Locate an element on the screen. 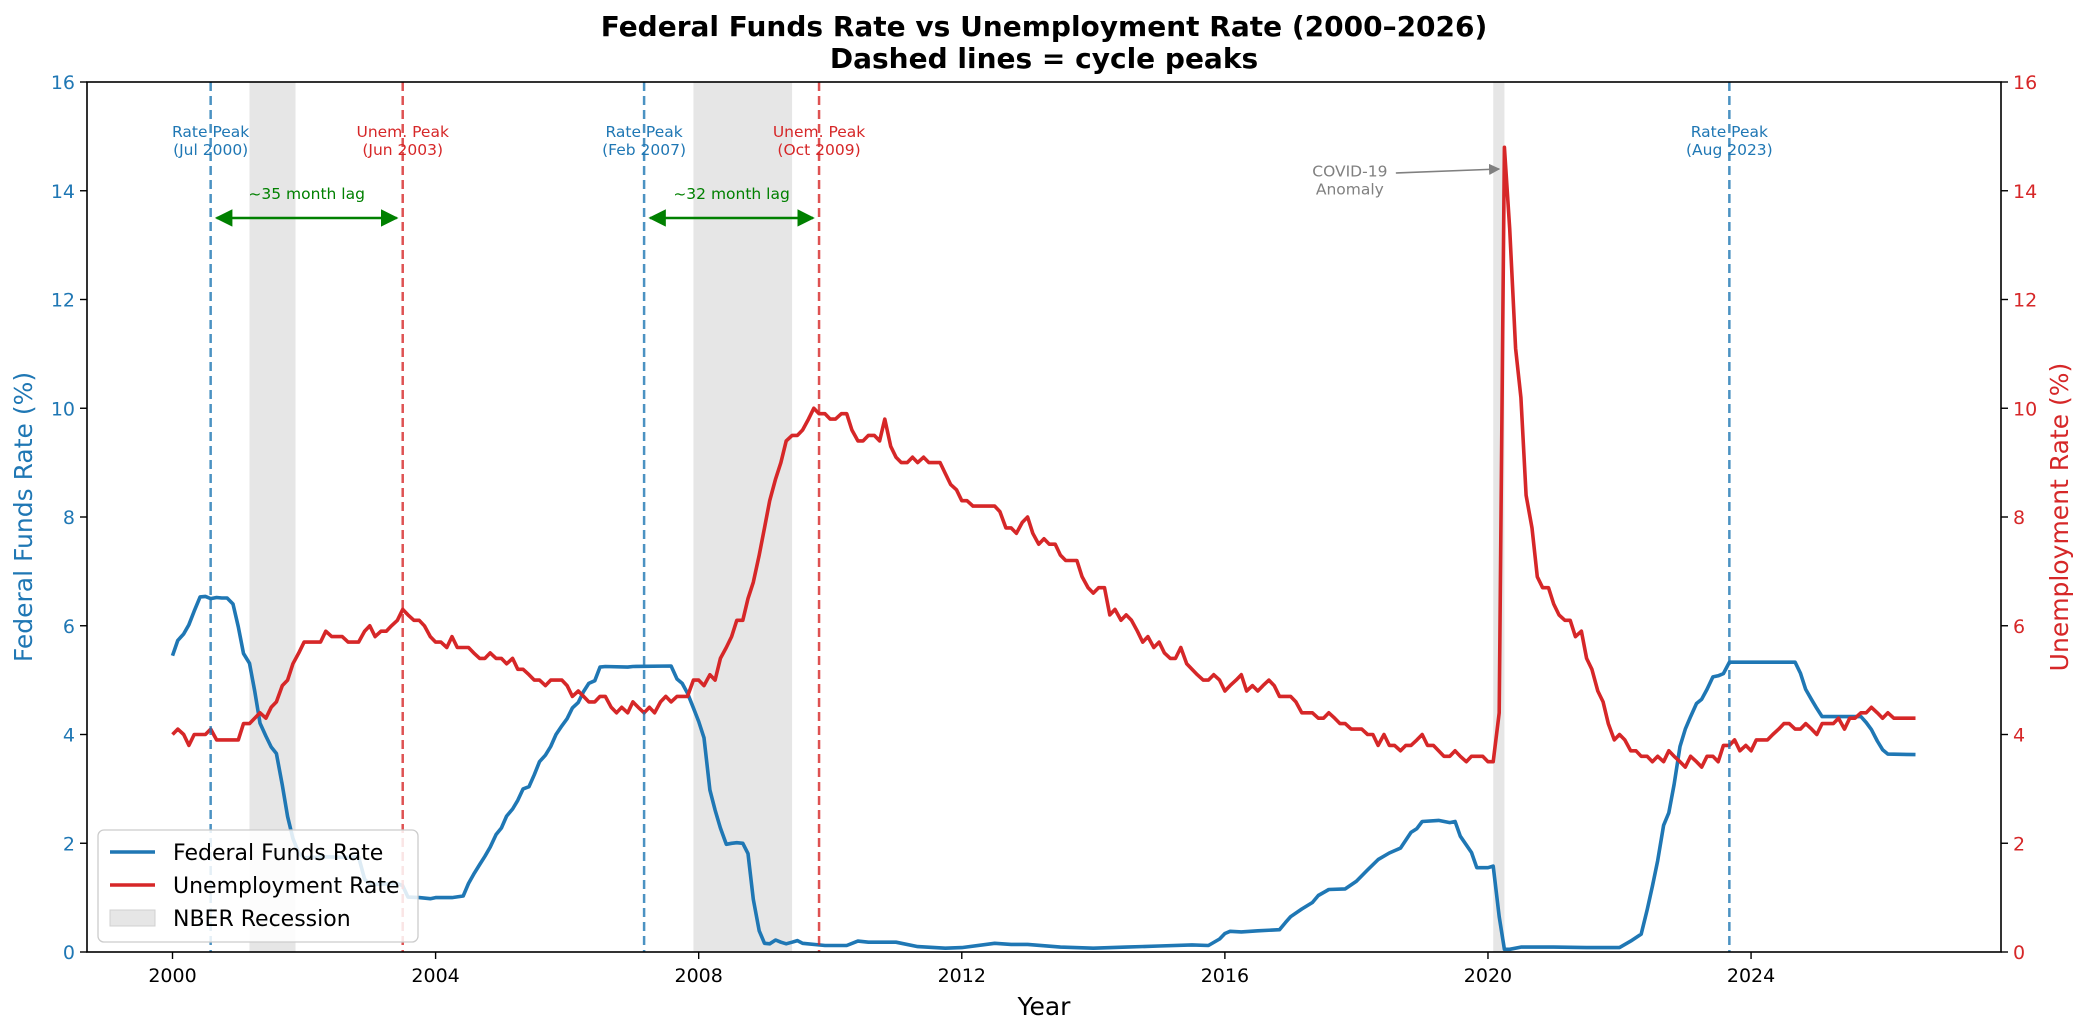 The height and width of the screenshot is (1034, 2087). y-right-tick-label-4: 8 is located at coordinates (2019, 518).